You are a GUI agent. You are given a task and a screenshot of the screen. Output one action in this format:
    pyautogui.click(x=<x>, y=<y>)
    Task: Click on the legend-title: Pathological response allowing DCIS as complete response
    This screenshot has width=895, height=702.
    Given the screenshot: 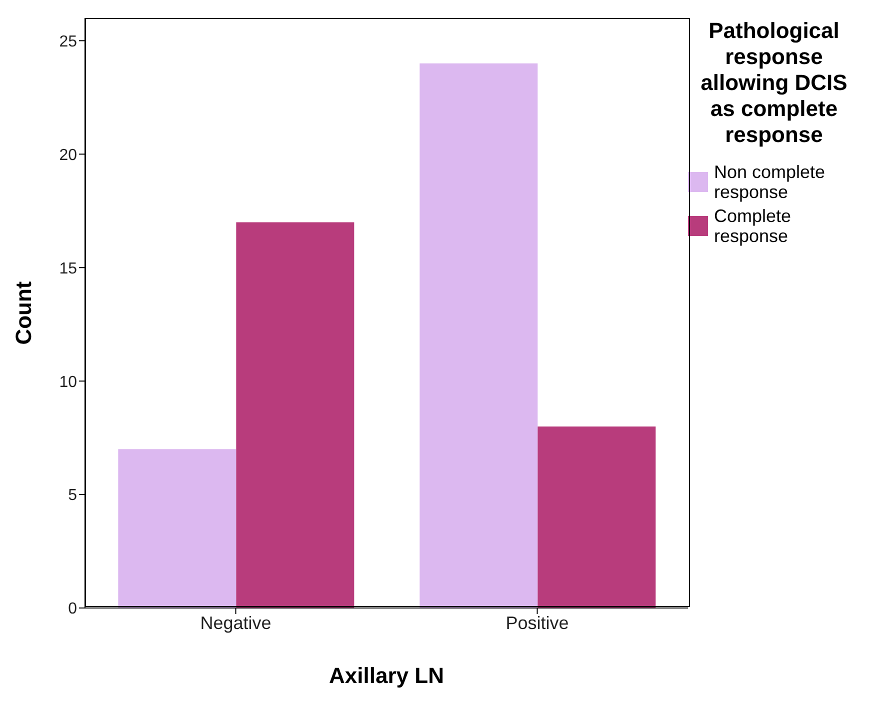 What is the action you would take?
    pyautogui.click(x=774, y=83)
    